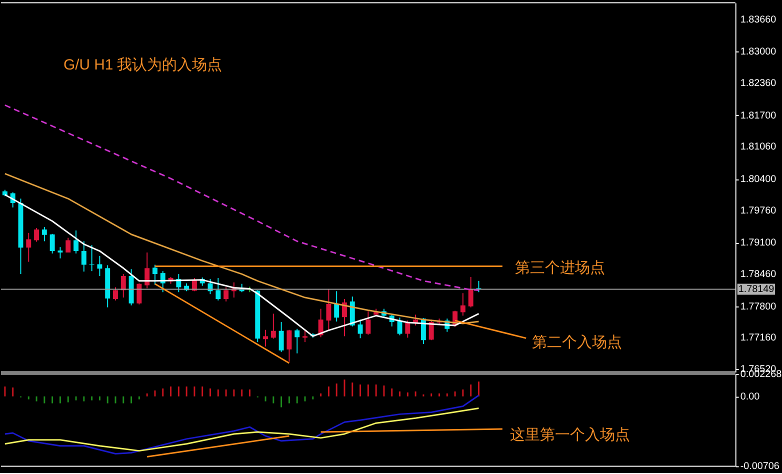  I want to click on text: G/U H1 我认为的入场点, so click(143, 65).